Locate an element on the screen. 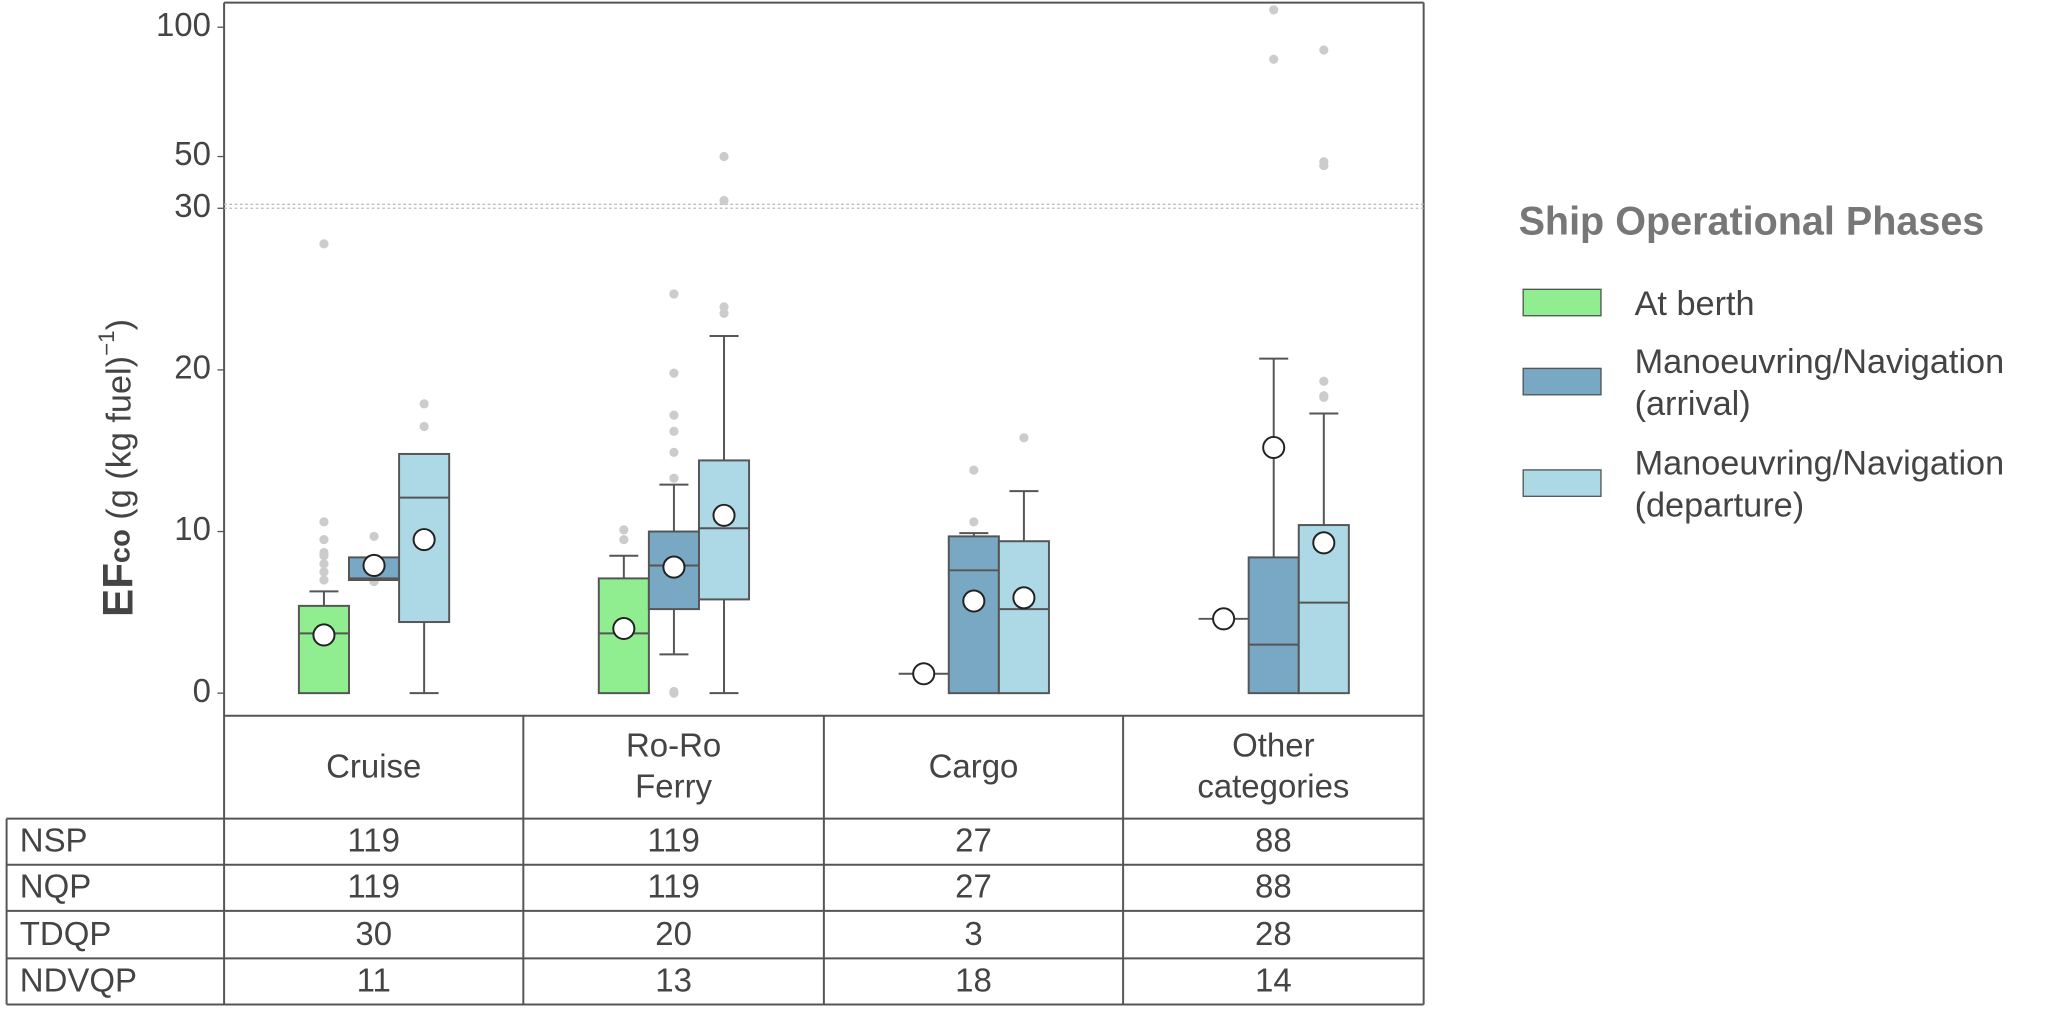 The image size is (2067, 1009). table-cell: 28 is located at coordinates (1273, 934).